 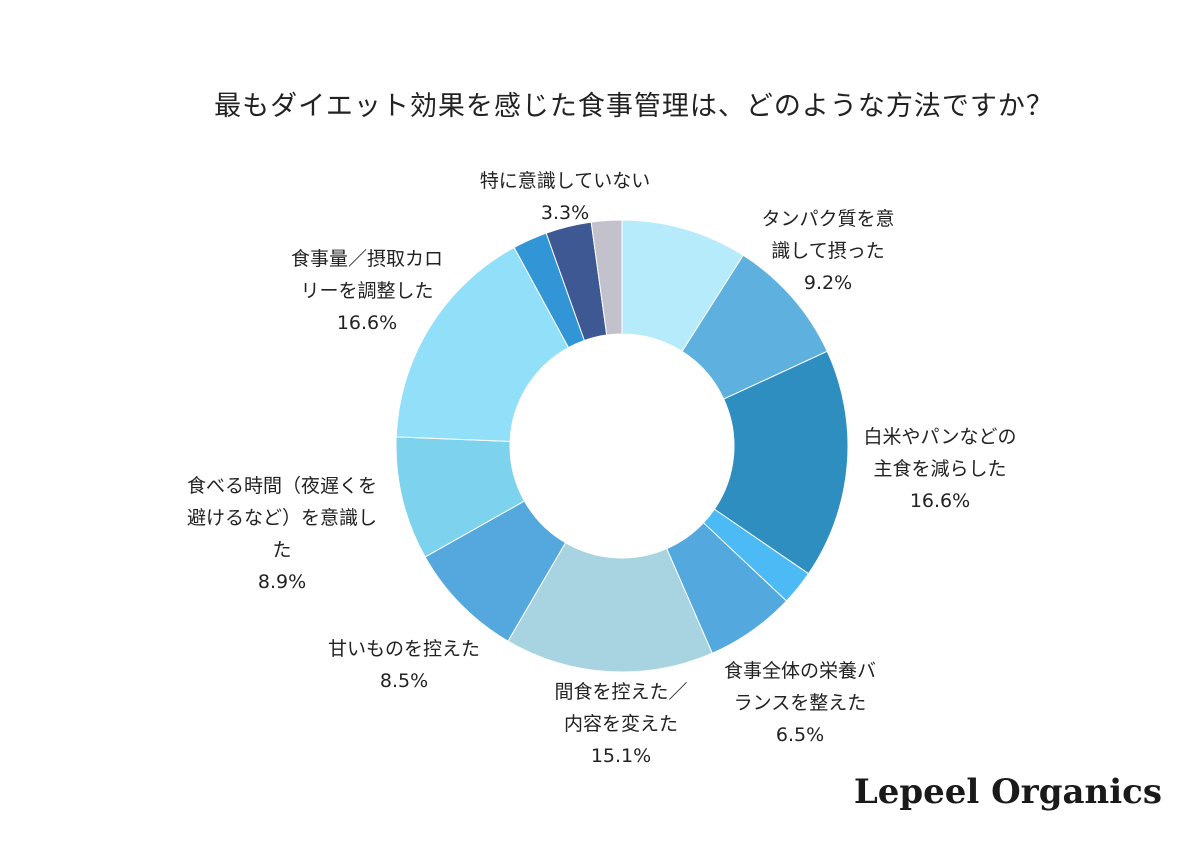 What do you see at coordinates (621, 756) in the screenshot?
I see `slice-value-label: 15.1%` at bounding box center [621, 756].